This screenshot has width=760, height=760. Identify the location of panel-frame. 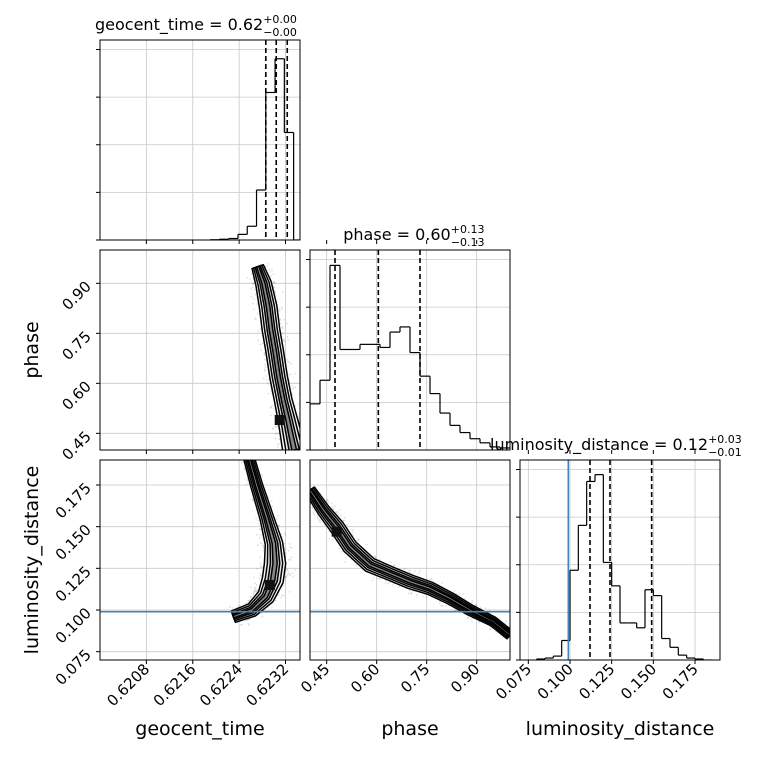
(620, 560).